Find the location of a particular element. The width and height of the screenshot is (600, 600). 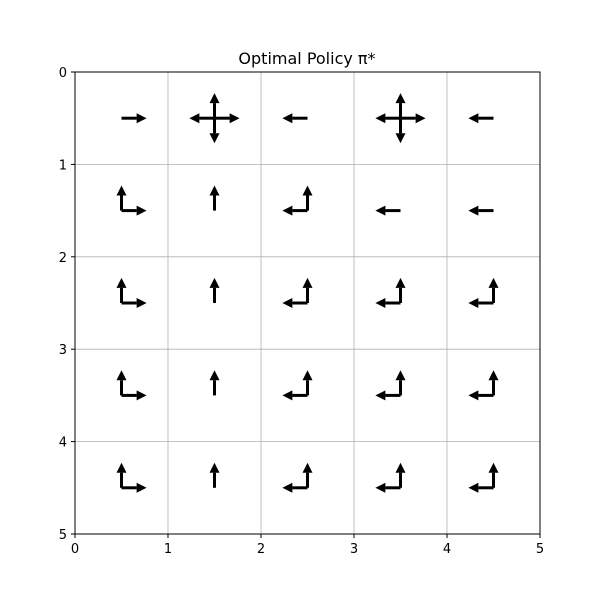

arrow-head-right-r0c0 is located at coordinates (141, 118).